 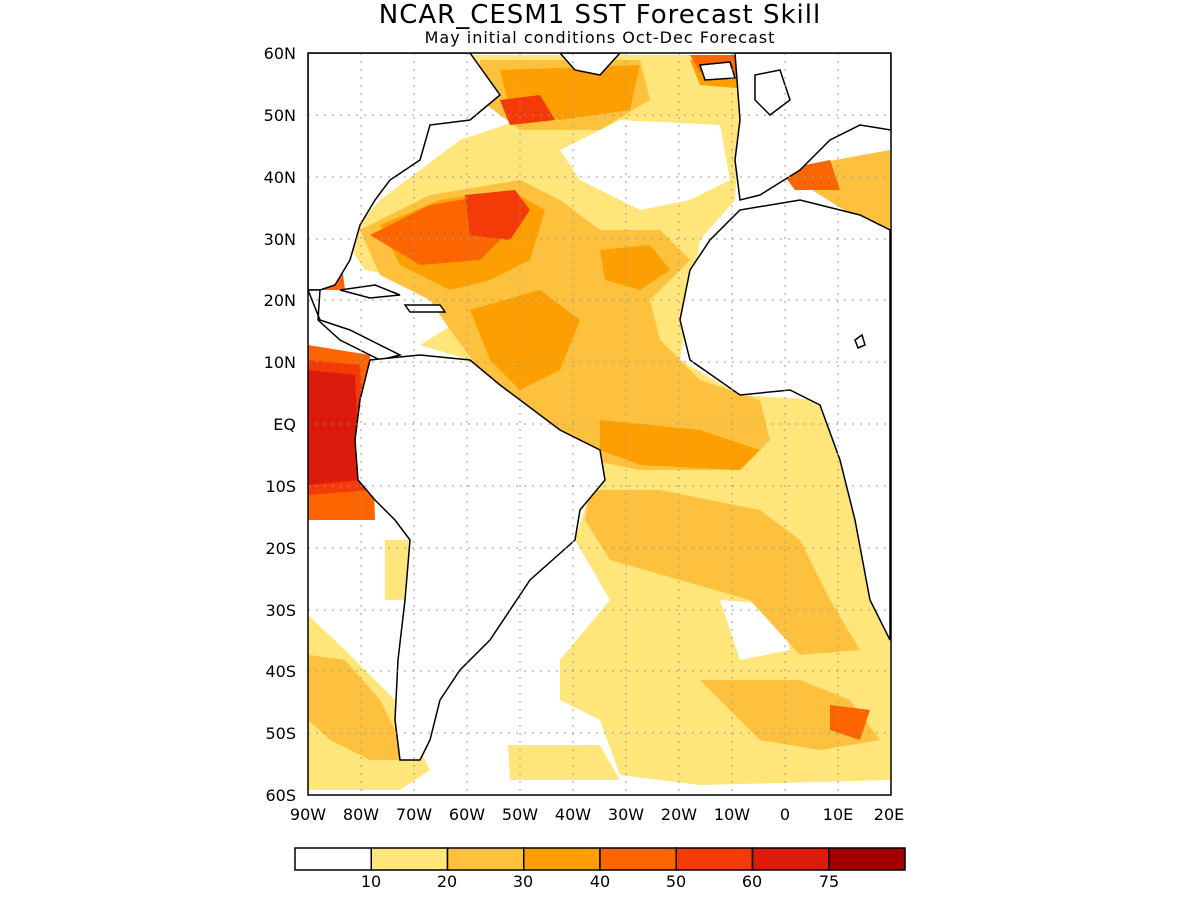 What do you see at coordinates (838, 814) in the screenshot?
I see `lon-label: 10E` at bounding box center [838, 814].